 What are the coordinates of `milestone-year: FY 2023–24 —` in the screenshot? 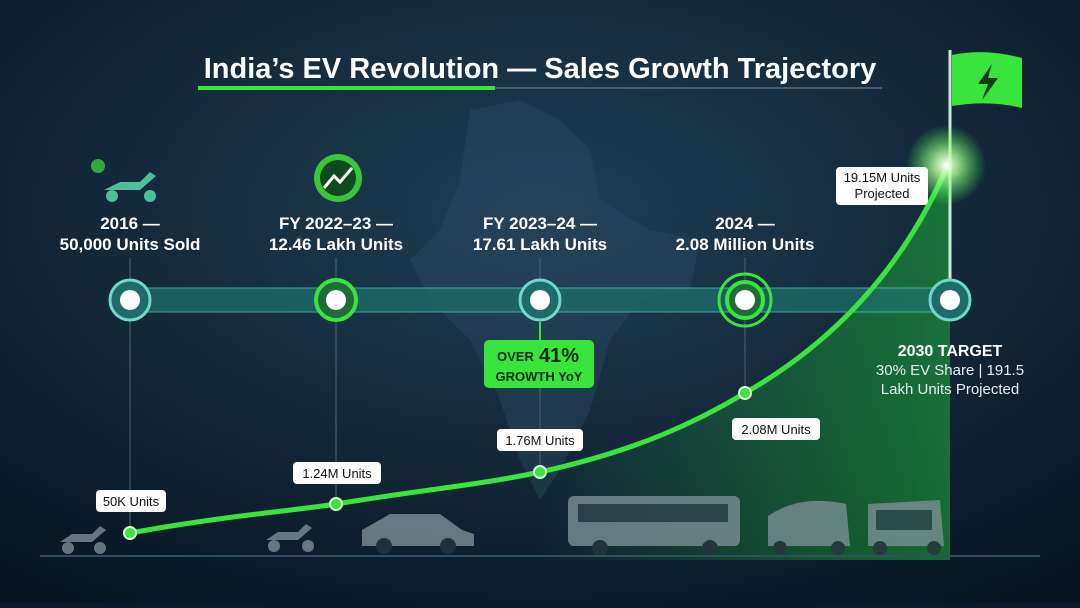 It's located at (540, 223).